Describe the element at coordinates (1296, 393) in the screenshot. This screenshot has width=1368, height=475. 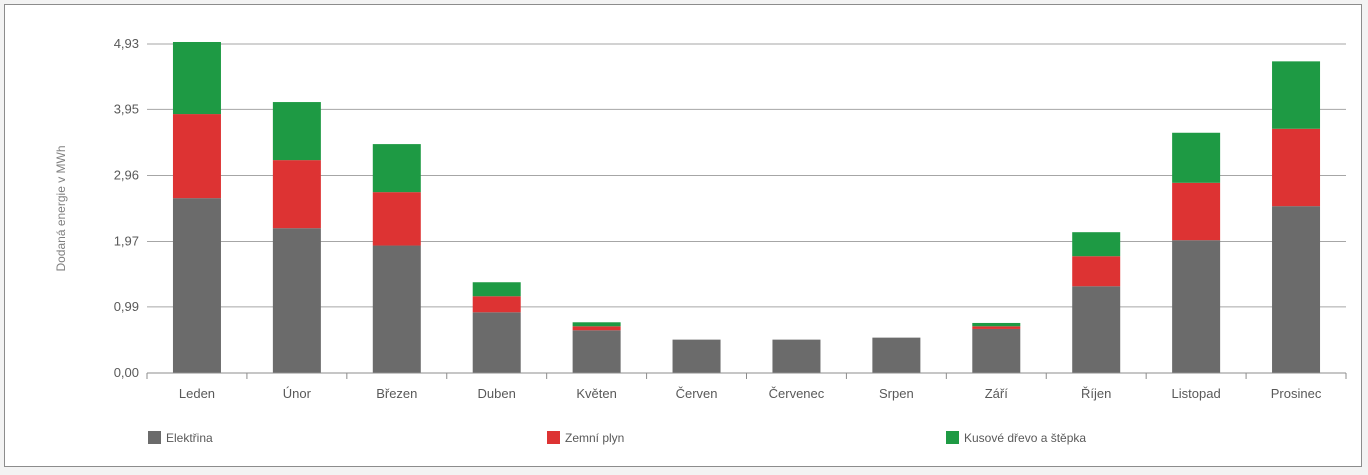
I see `x-tick-label: Prosinec` at that location.